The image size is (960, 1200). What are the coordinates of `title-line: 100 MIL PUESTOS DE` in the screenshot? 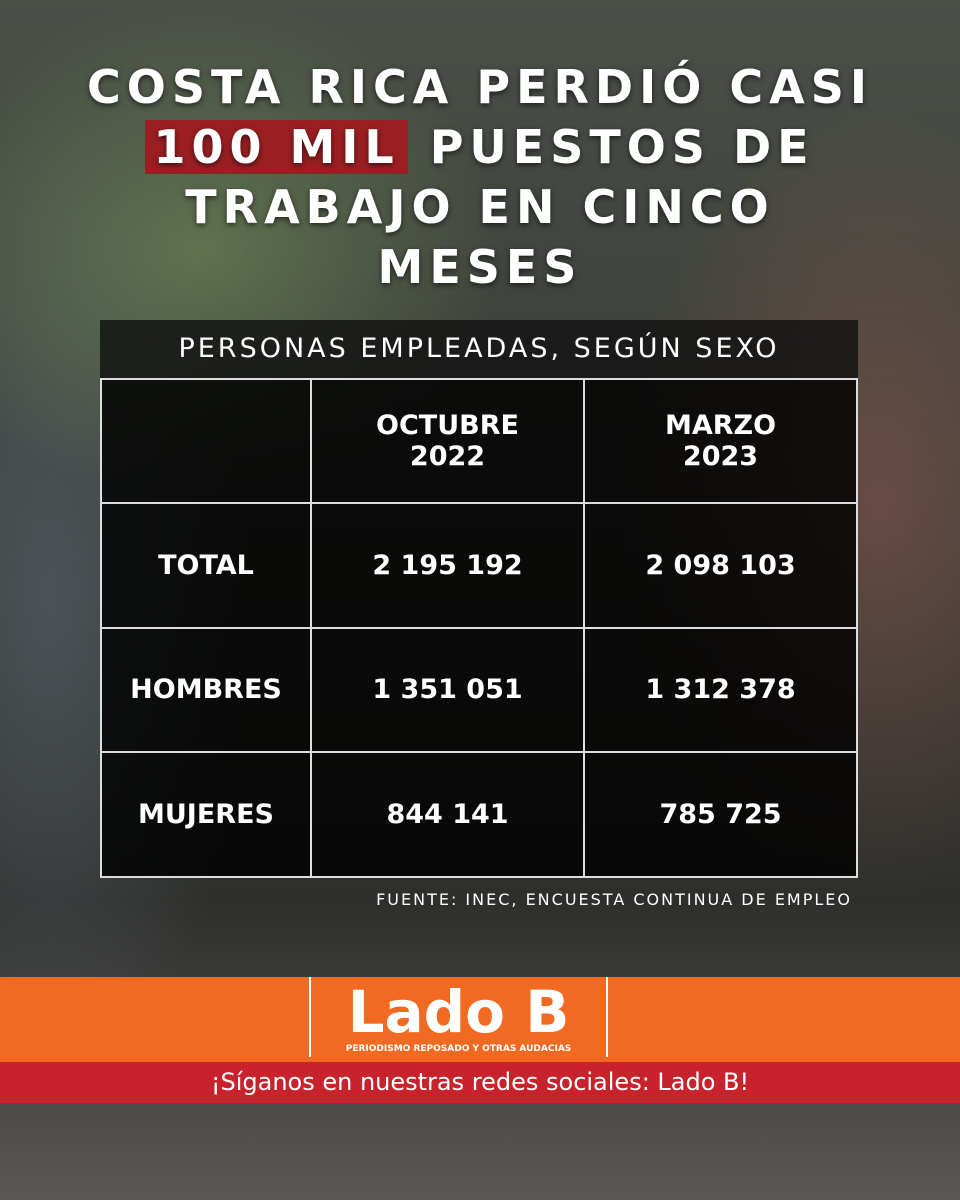 It's located at (480, 147).